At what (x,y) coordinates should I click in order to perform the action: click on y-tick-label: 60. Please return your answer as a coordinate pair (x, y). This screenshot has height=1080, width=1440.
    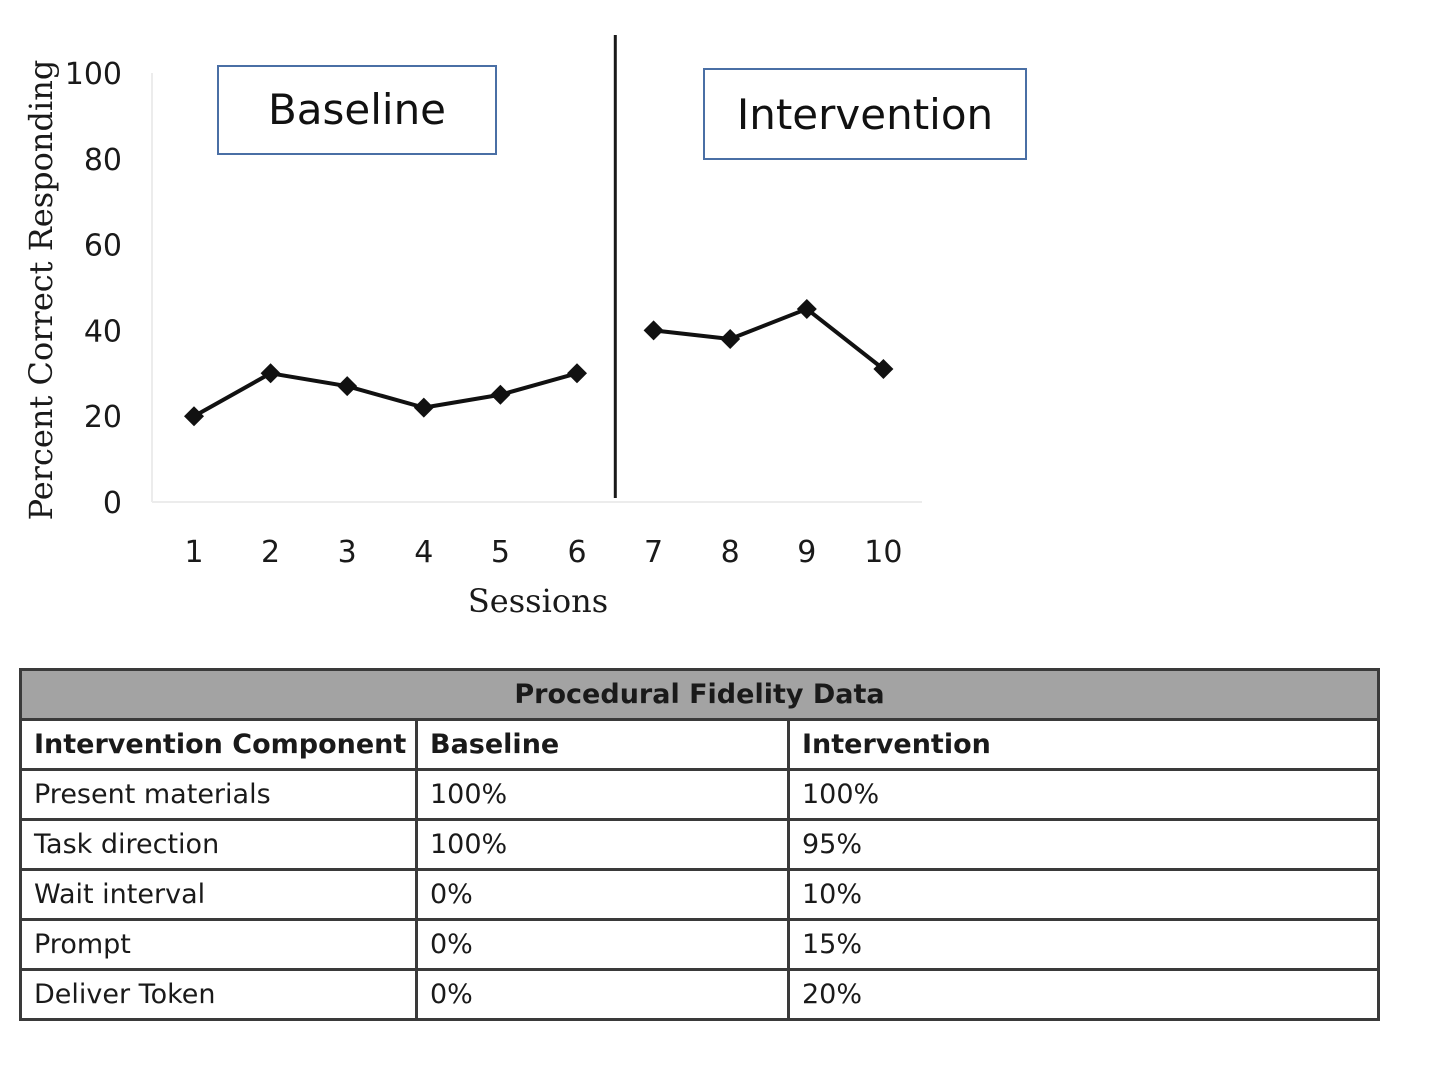
    Looking at the image, I should click on (103, 246).